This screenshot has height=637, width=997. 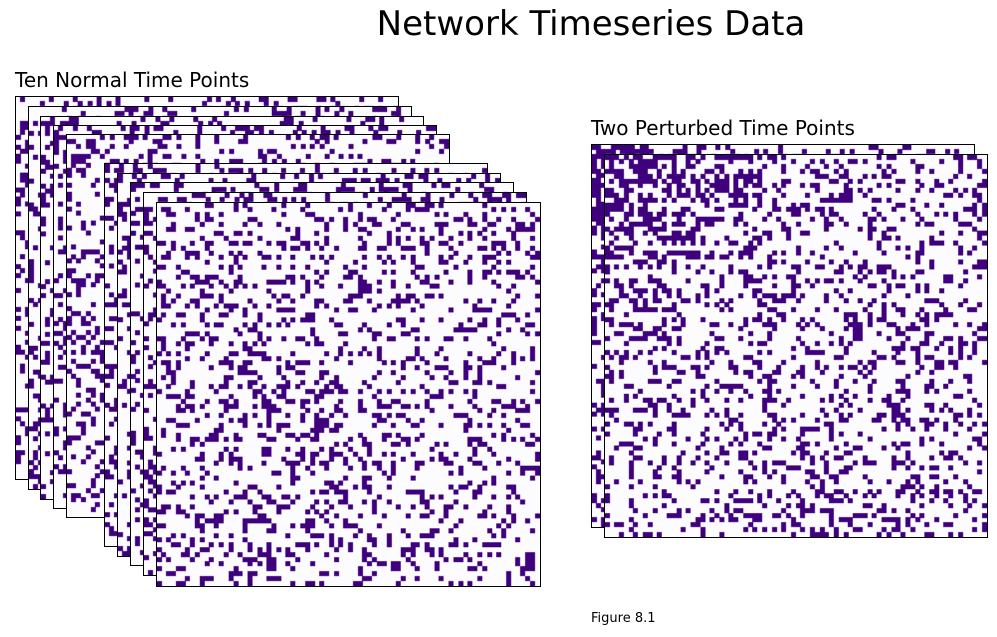 What do you see at coordinates (723, 128) in the screenshot?
I see `perturbed-group-title: Two Perturbed Time Points` at bounding box center [723, 128].